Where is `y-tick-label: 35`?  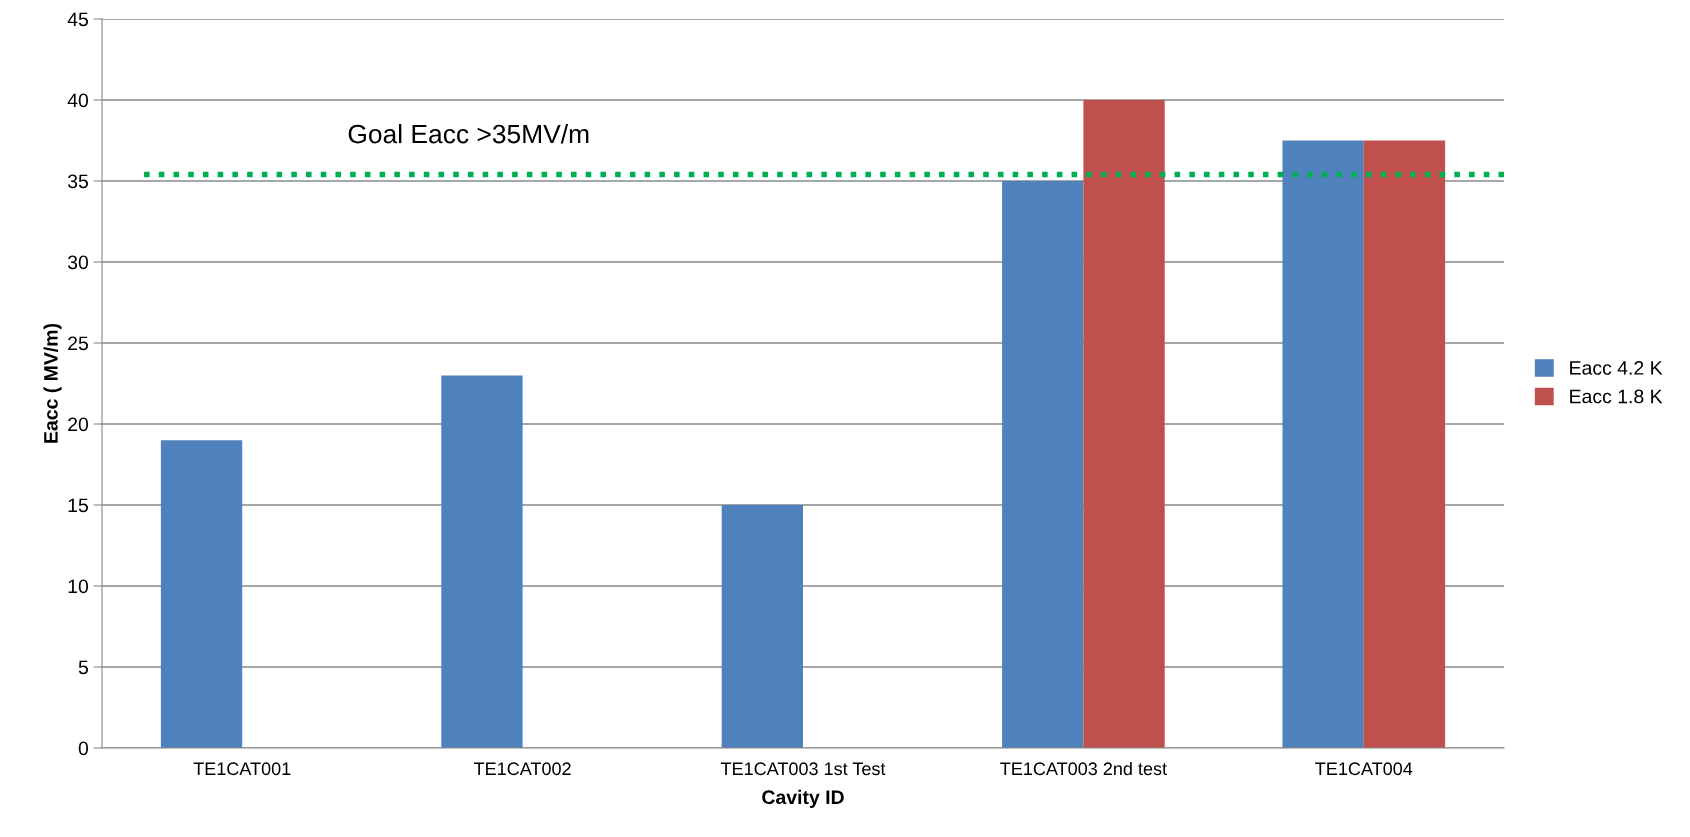 y-tick-label: 35 is located at coordinates (77, 181).